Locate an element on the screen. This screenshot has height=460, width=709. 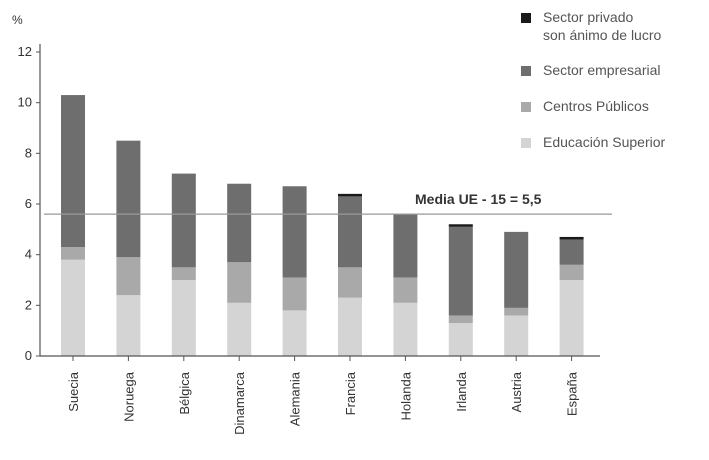
y-tick-label: 4 is located at coordinates (28, 254).